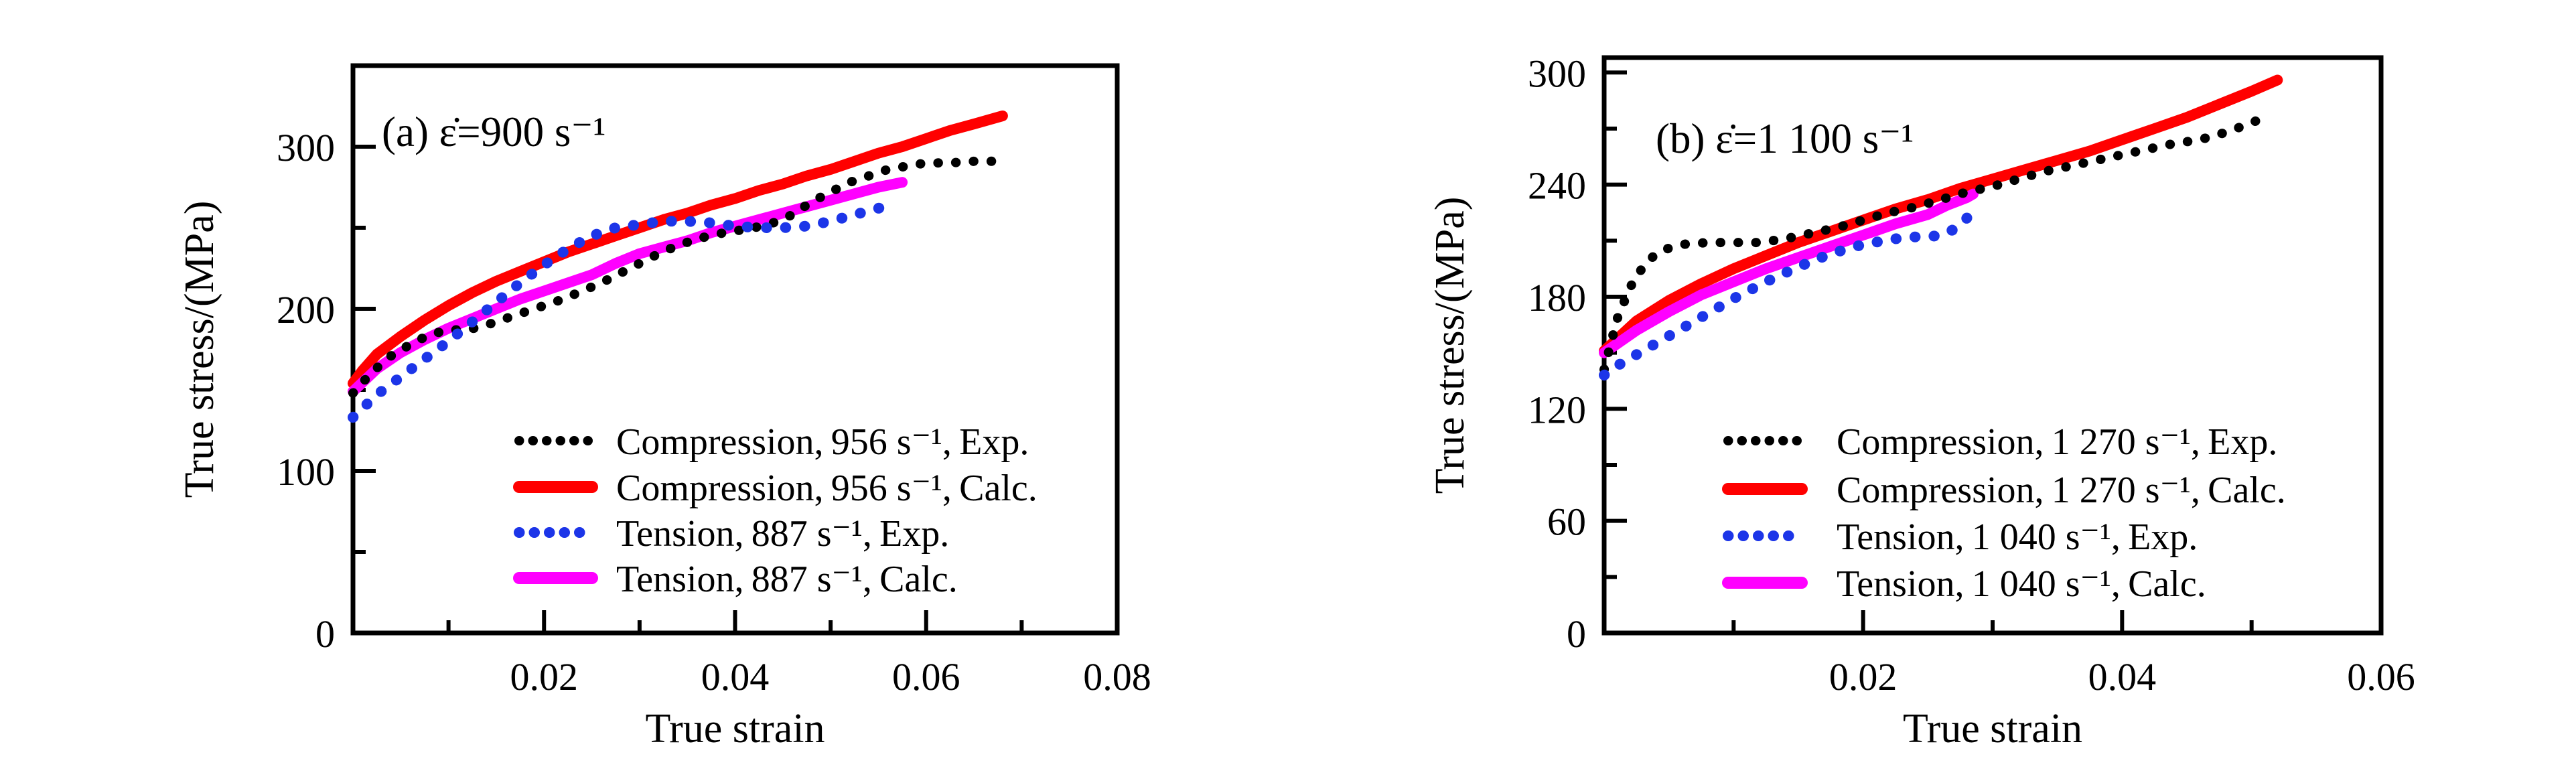 This screenshot has width=2576, height=783. I want to click on legend-label: Compression, 1 270 s⁻¹, Calc., so click(2061, 490).